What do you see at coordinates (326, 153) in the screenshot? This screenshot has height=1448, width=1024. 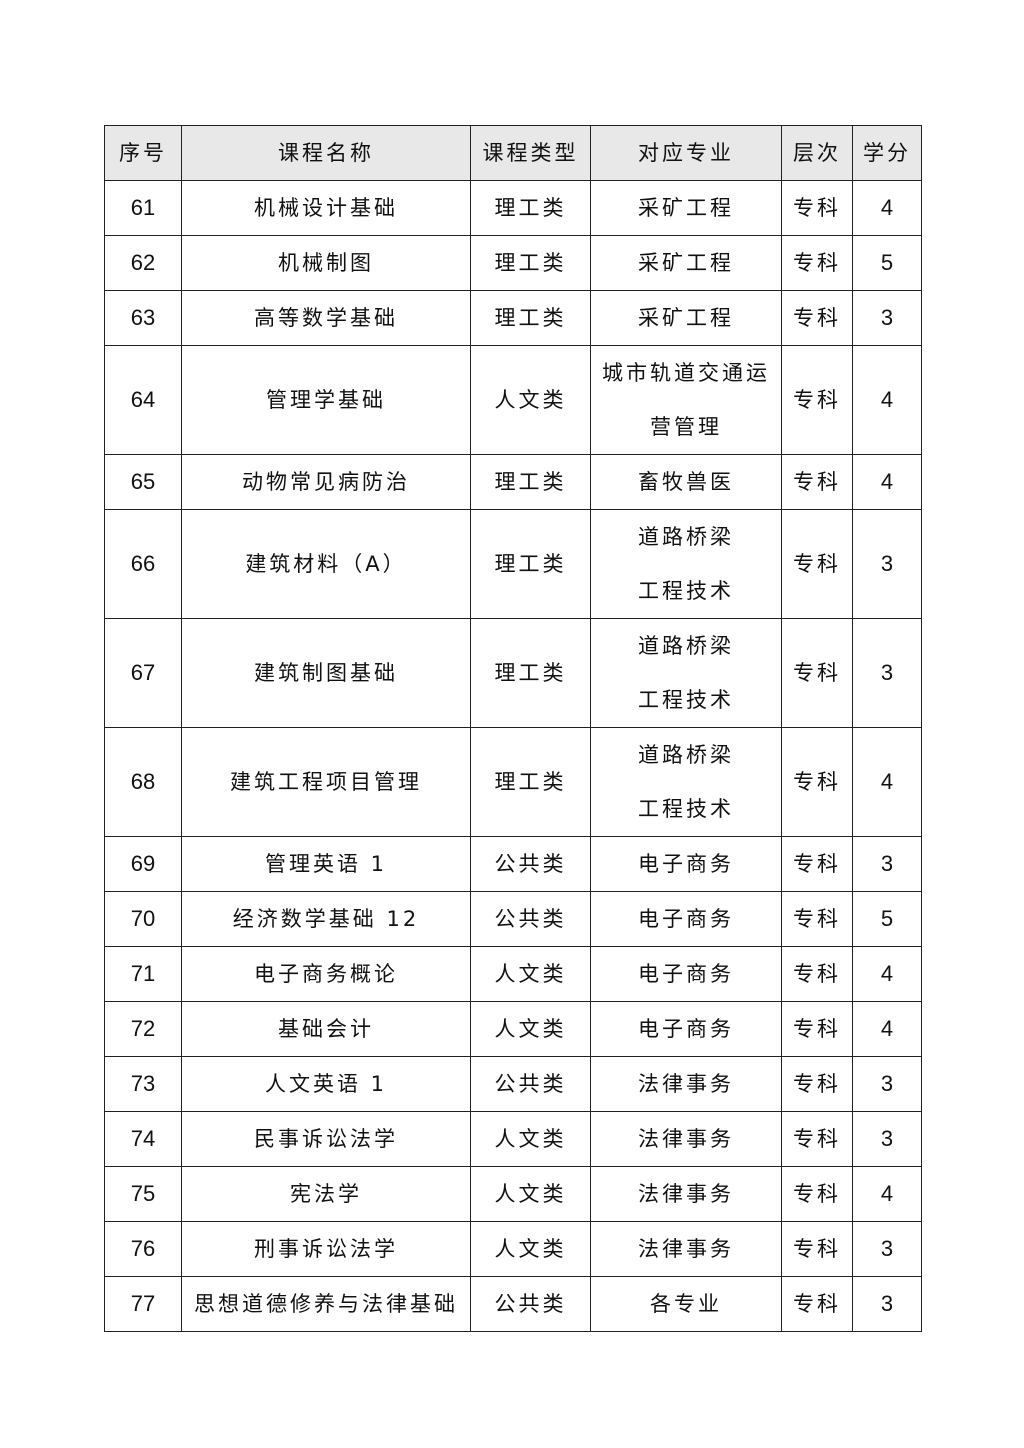 I see `header-name: 课程名称` at bounding box center [326, 153].